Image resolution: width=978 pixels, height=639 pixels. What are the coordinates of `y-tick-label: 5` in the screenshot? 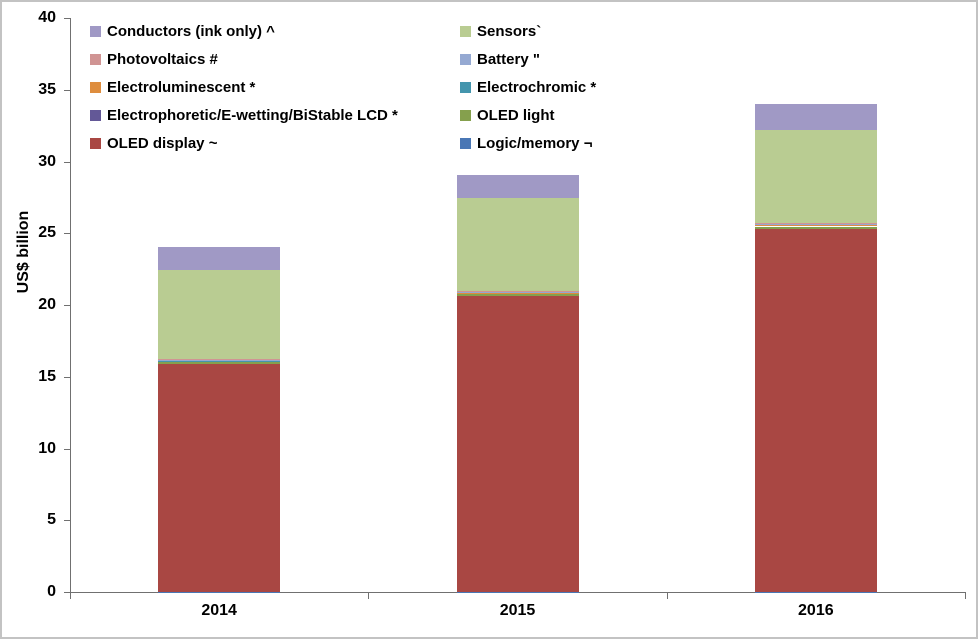 It's located at (51, 520).